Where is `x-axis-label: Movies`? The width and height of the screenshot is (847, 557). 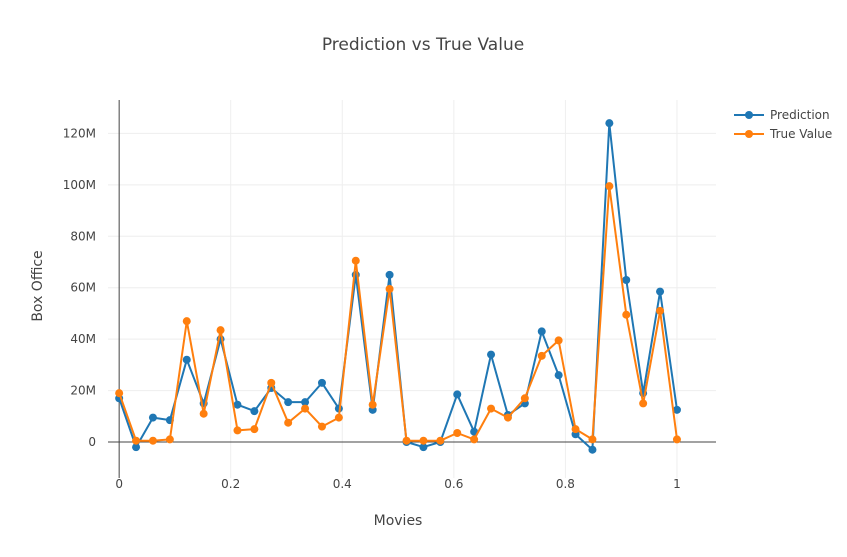 x-axis-label: Movies is located at coordinates (398, 521).